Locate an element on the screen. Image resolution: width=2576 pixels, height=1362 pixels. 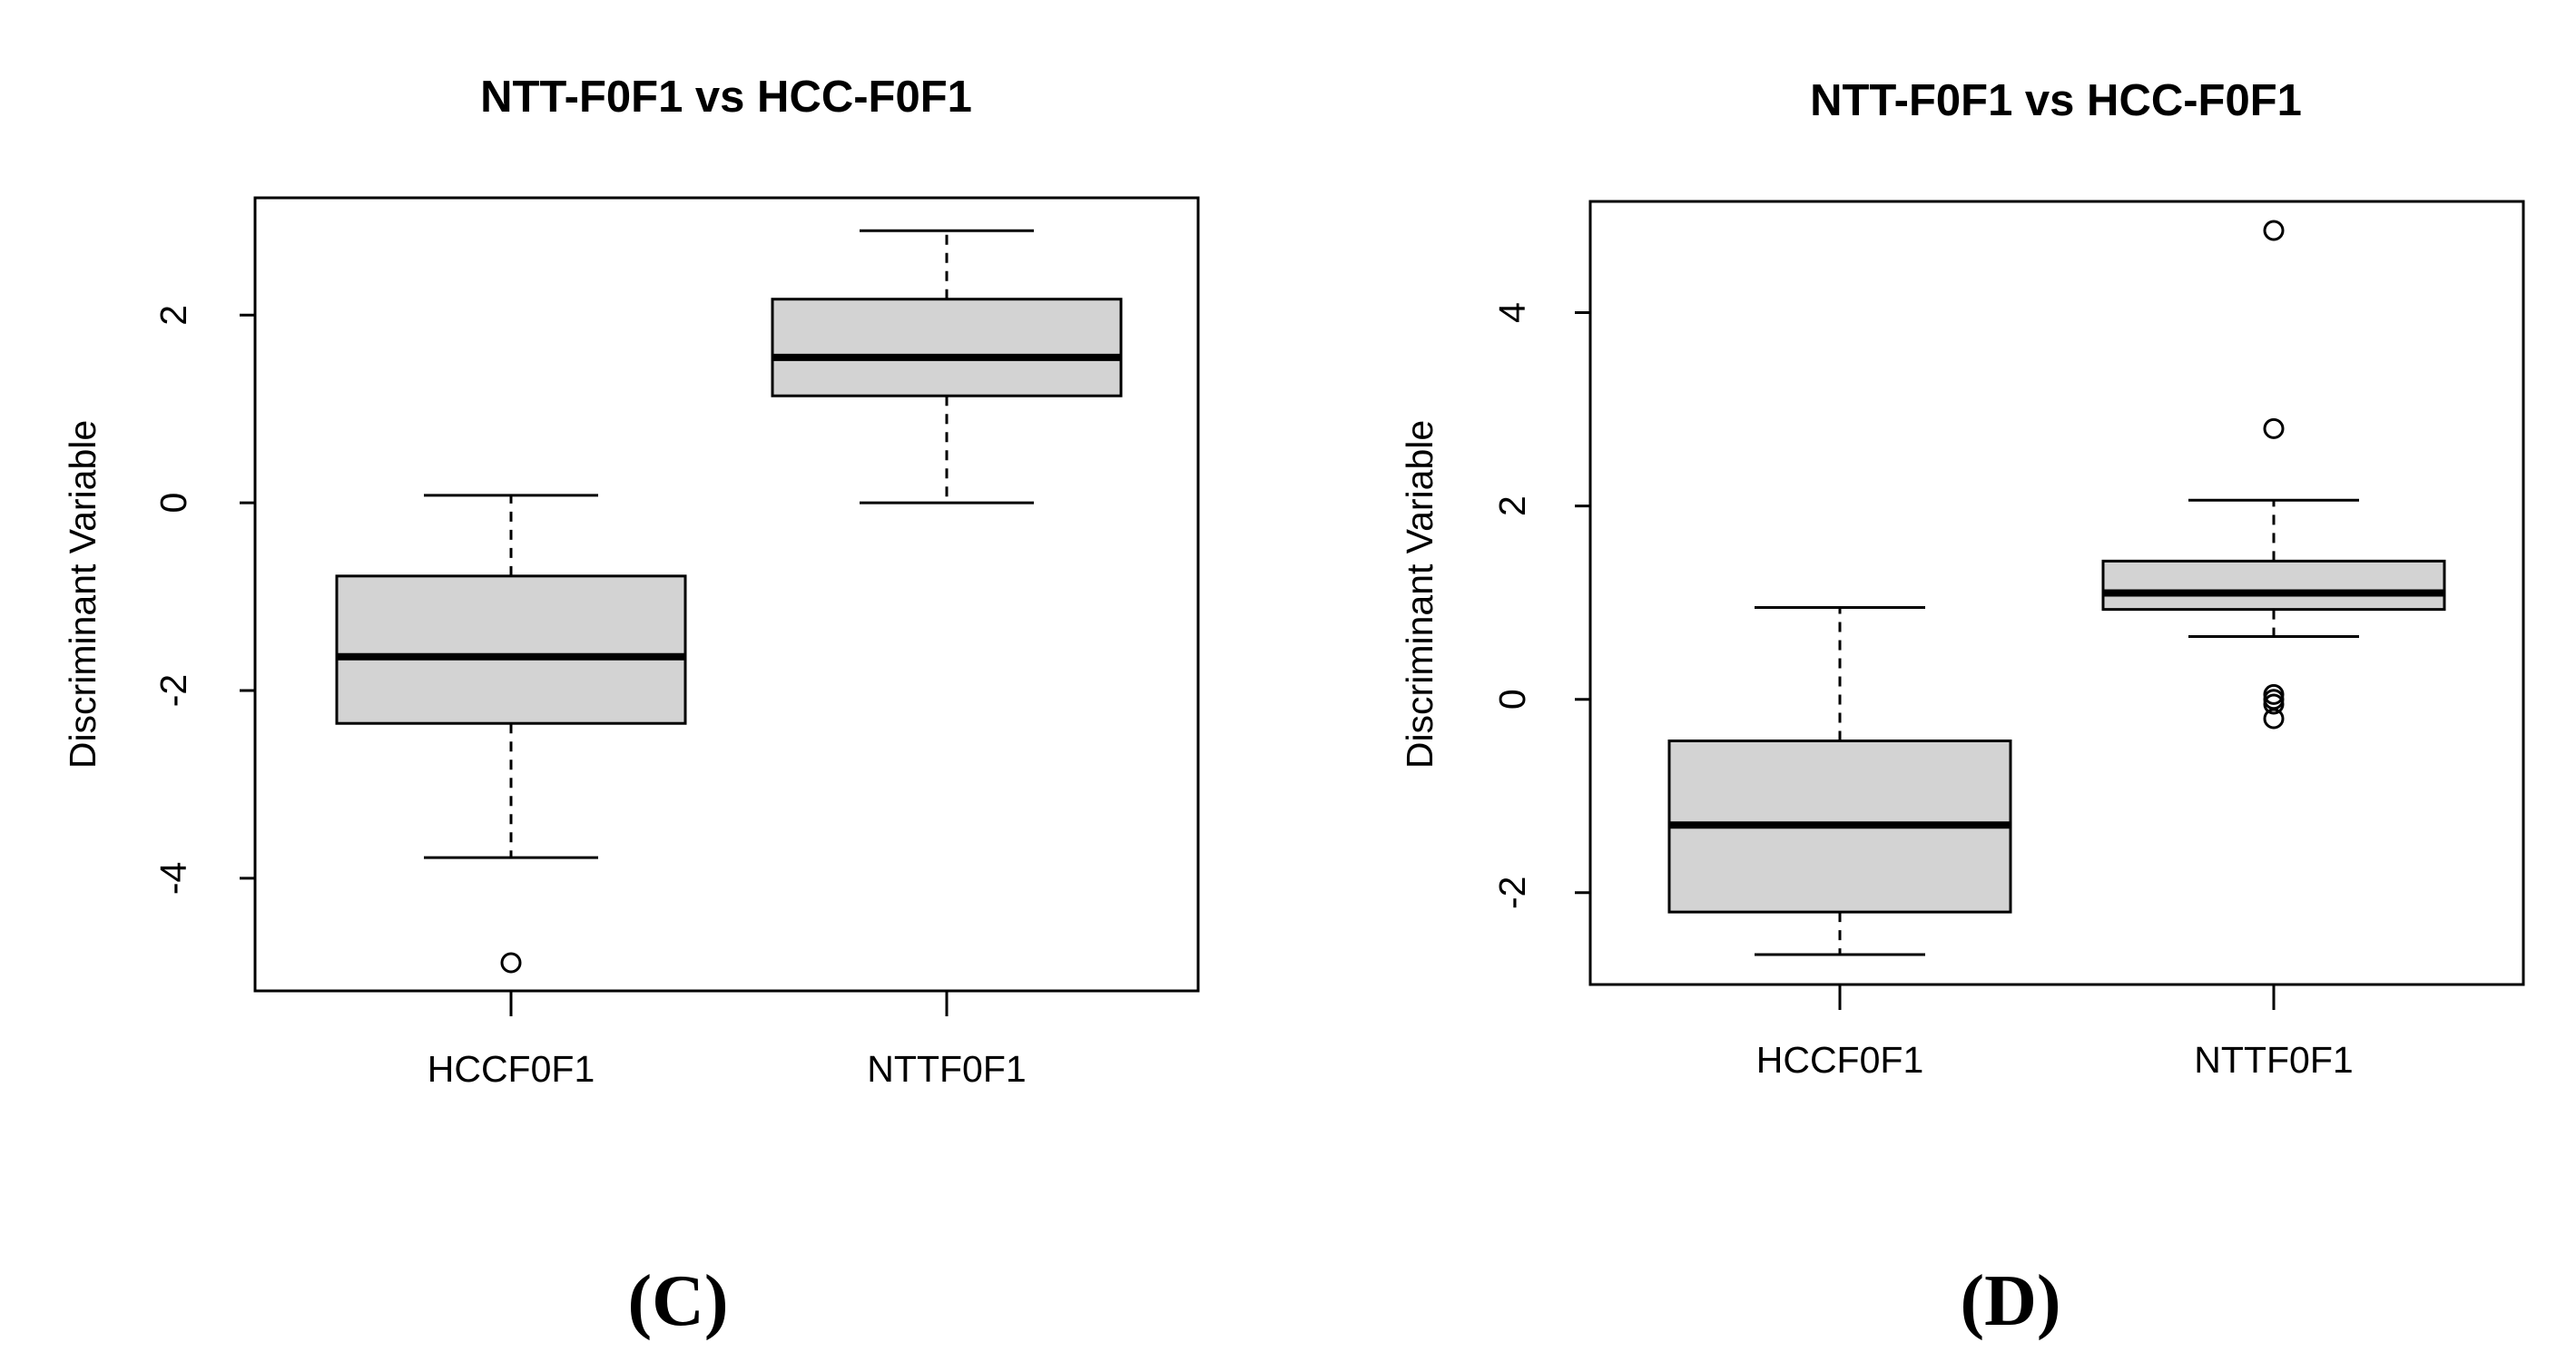
panel-label: (D) is located at coordinates (2010, 1301).